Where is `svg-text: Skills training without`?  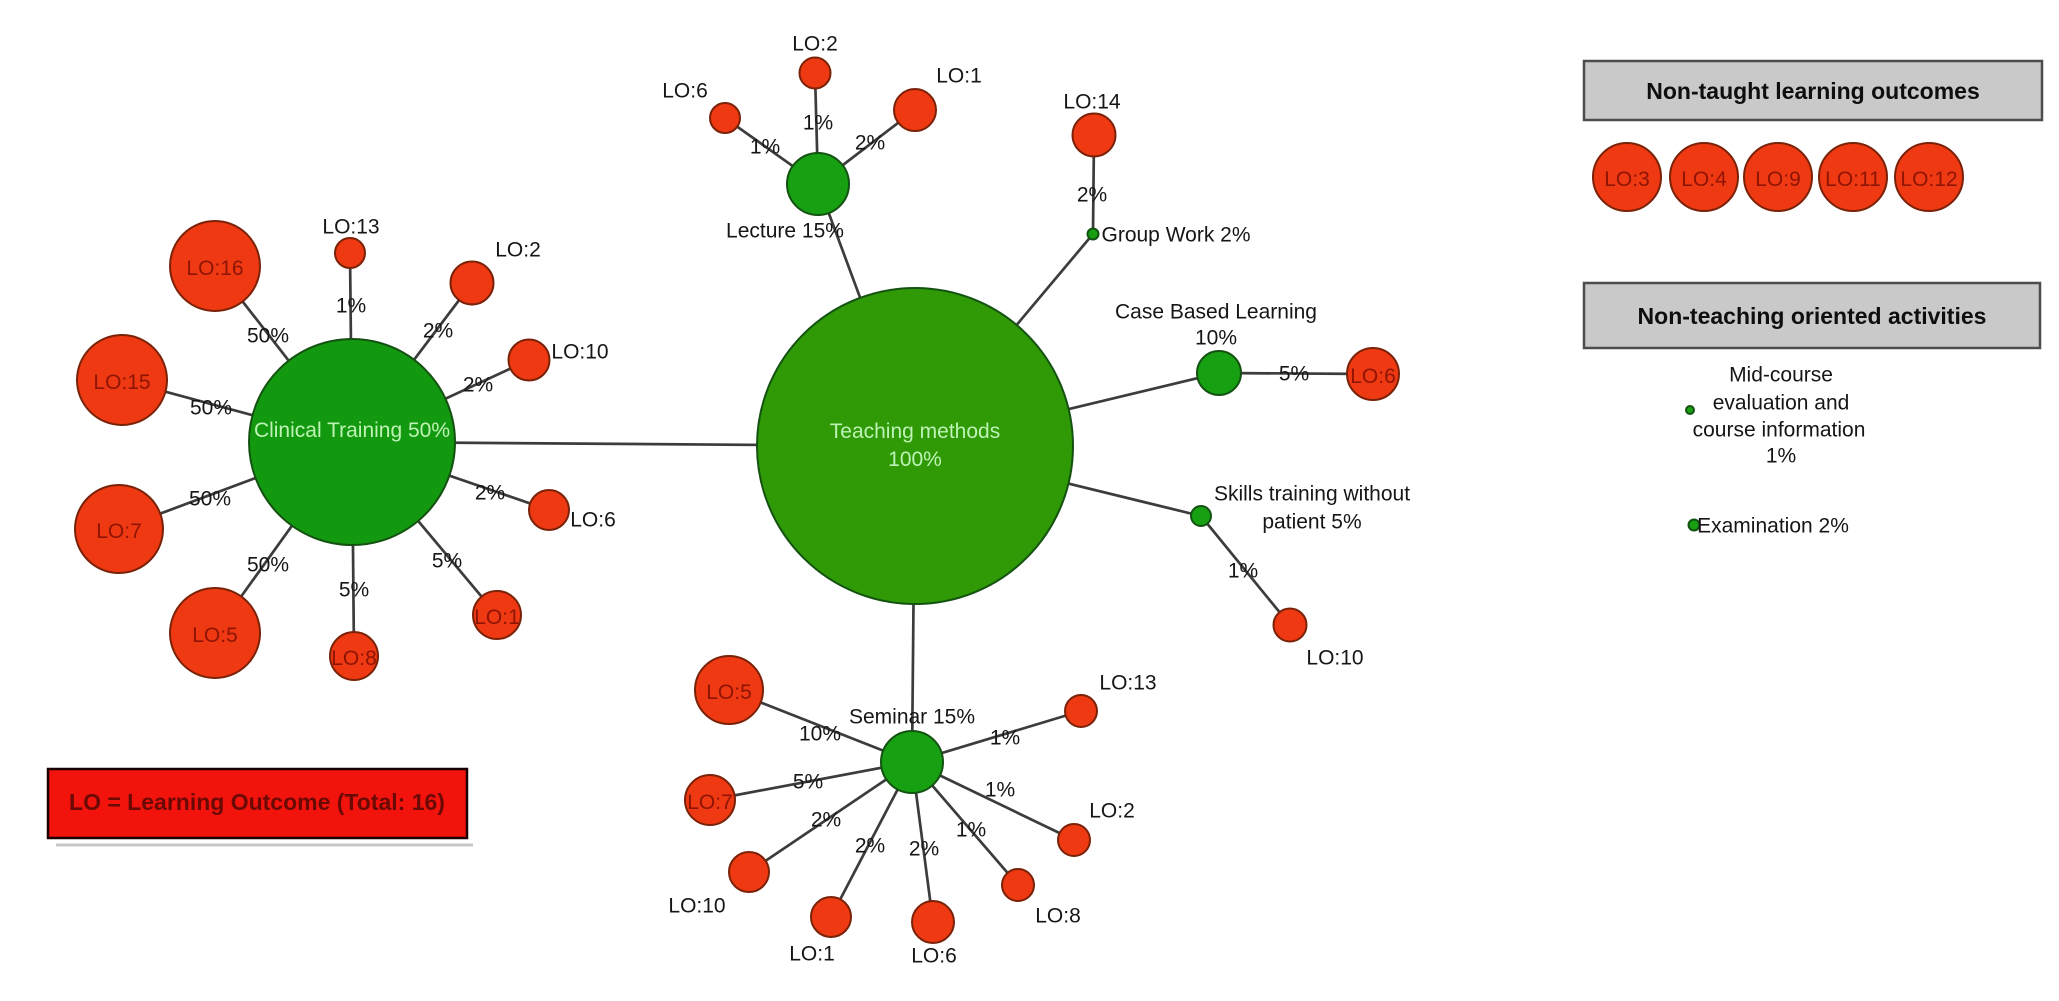 svg-text: Skills training without is located at coordinates (1312, 494).